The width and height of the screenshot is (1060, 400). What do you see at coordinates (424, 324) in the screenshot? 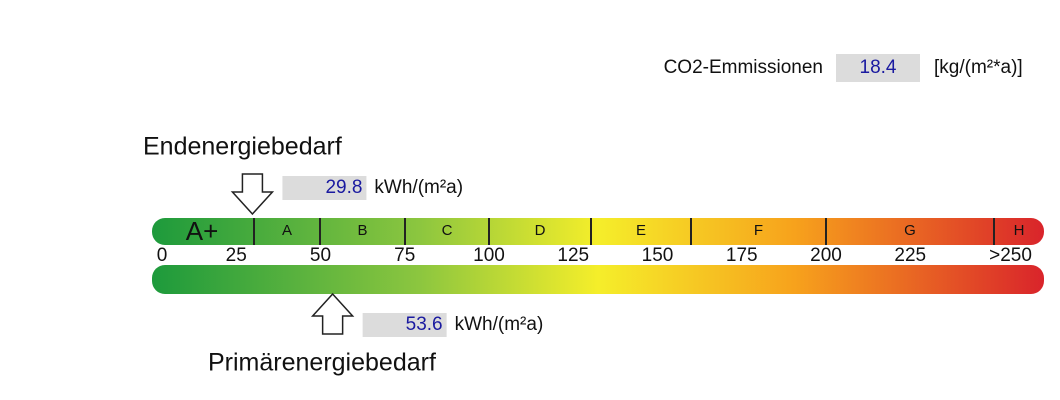
I see `value: 53.6` at bounding box center [424, 324].